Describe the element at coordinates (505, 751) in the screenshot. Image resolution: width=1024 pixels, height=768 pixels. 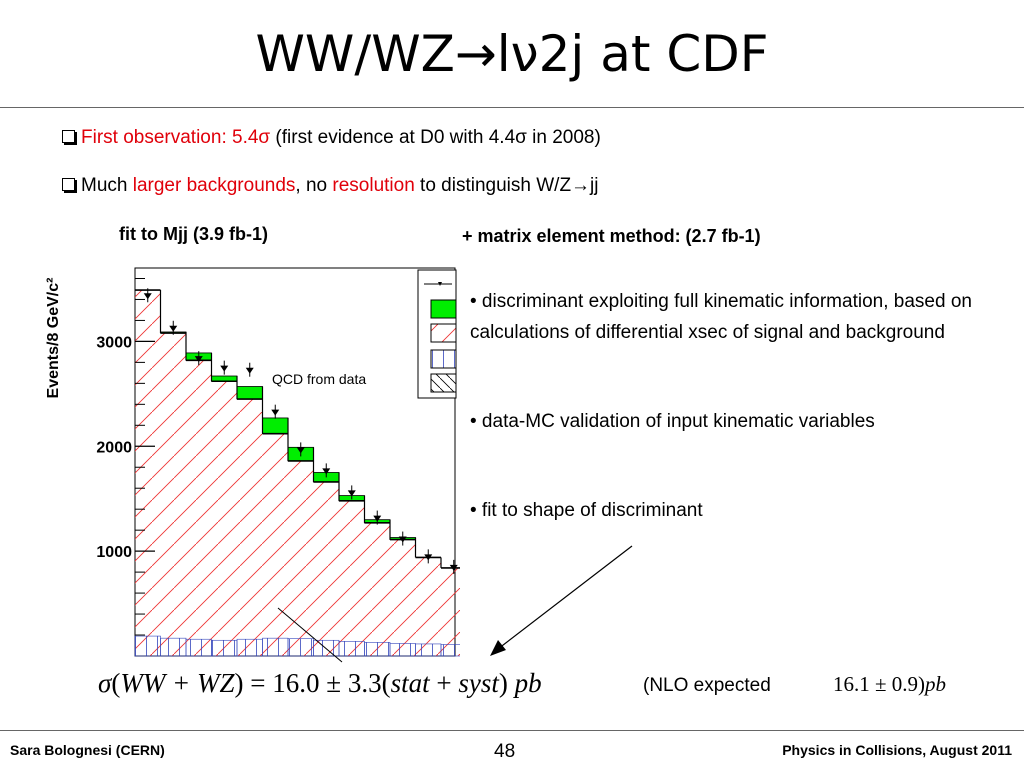
I see `page-number: 48` at that location.